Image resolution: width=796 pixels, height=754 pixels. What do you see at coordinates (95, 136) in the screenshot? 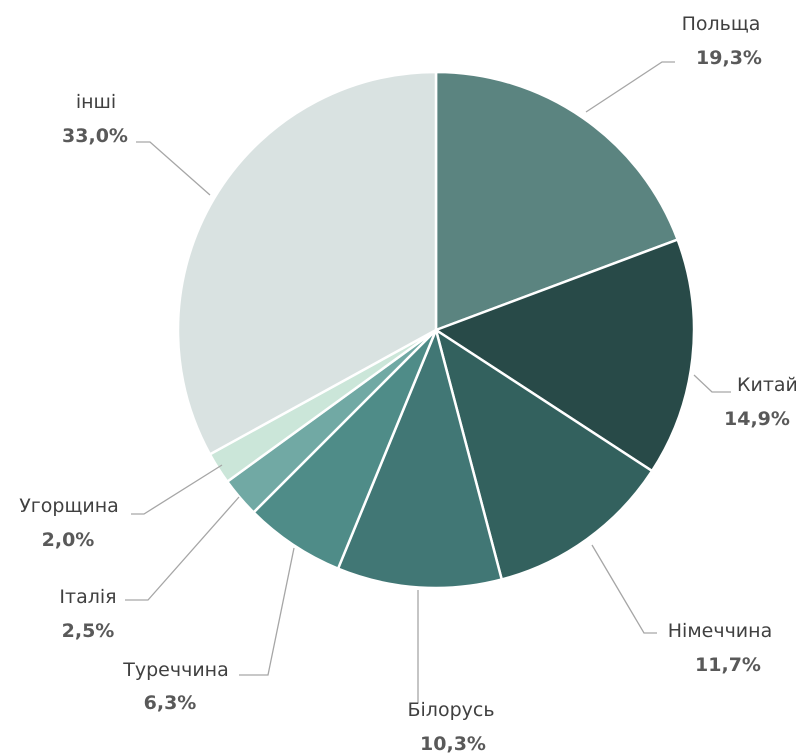
I see `slice-value-other: 33,0%` at bounding box center [95, 136].